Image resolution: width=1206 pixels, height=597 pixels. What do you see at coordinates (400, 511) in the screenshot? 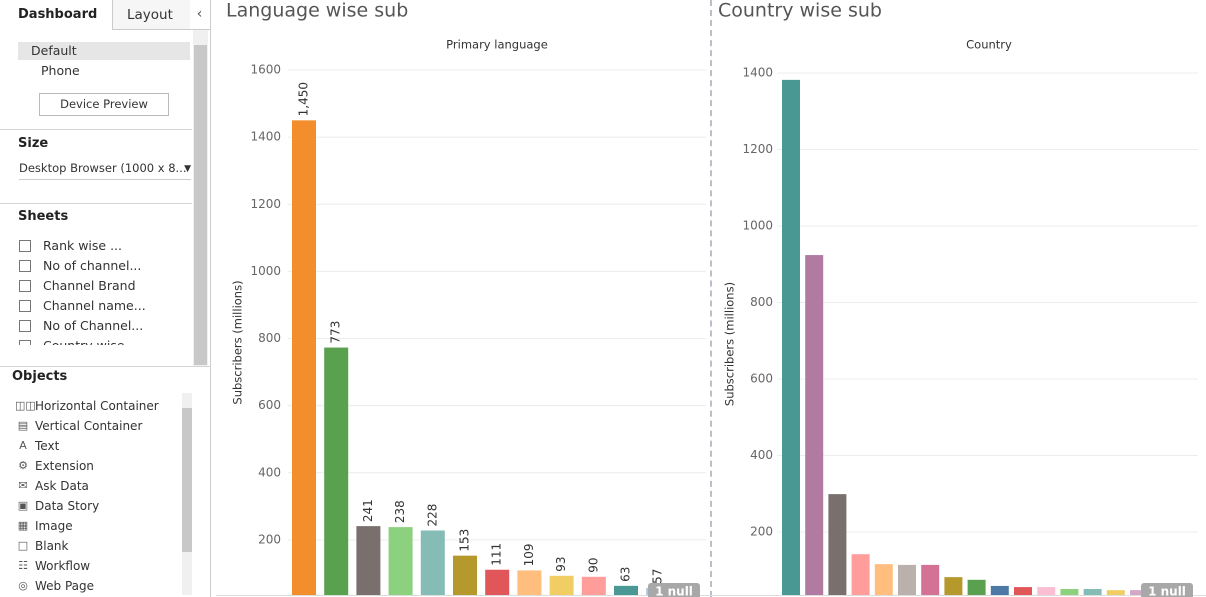
I see `value-label: 238` at bounding box center [400, 511].